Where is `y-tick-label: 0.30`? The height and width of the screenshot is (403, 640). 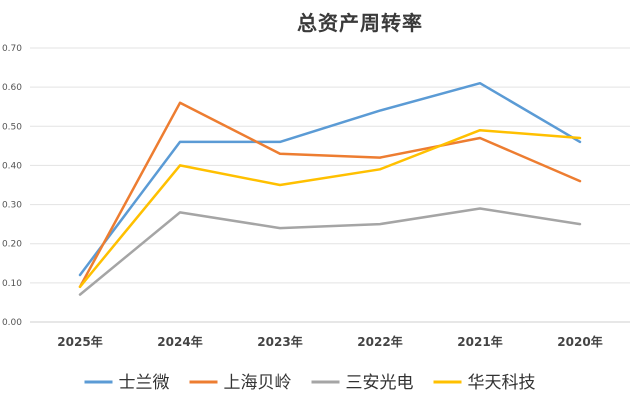
y-tick-label: 0.30 is located at coordinates (12, 206).